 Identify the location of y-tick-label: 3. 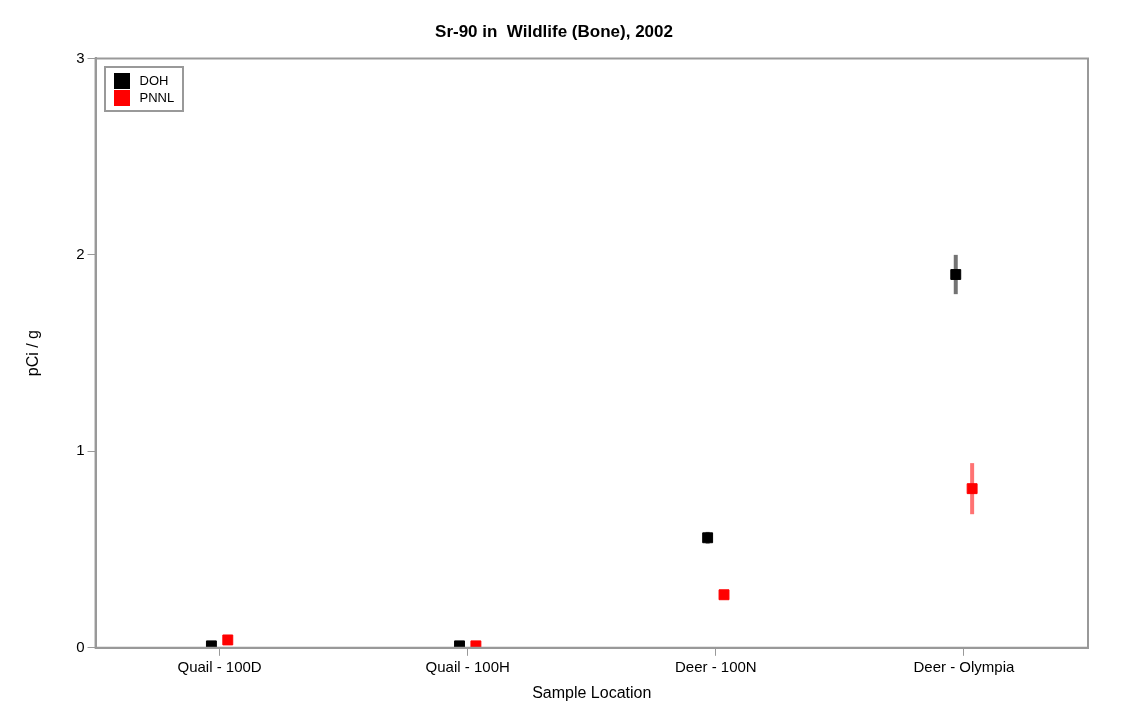
(80, 57).